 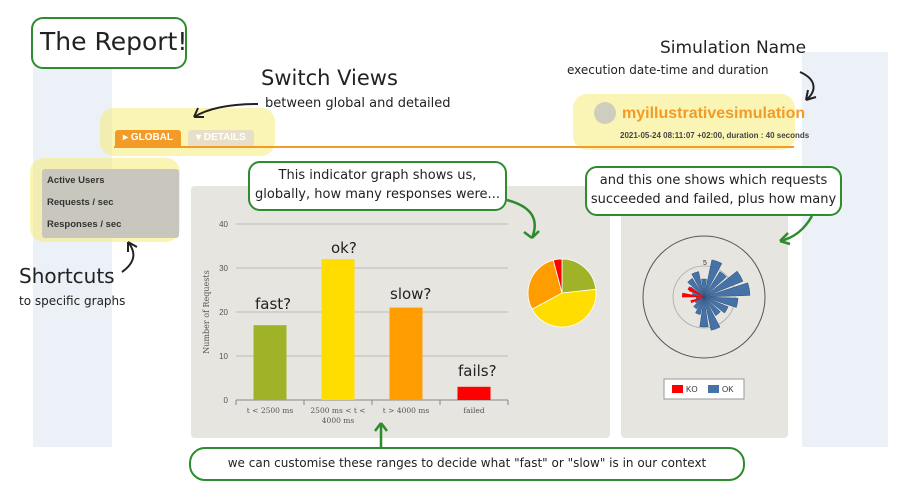 I want to click on shortcuts-title: Shortcuts, so click(x=67, y=276).